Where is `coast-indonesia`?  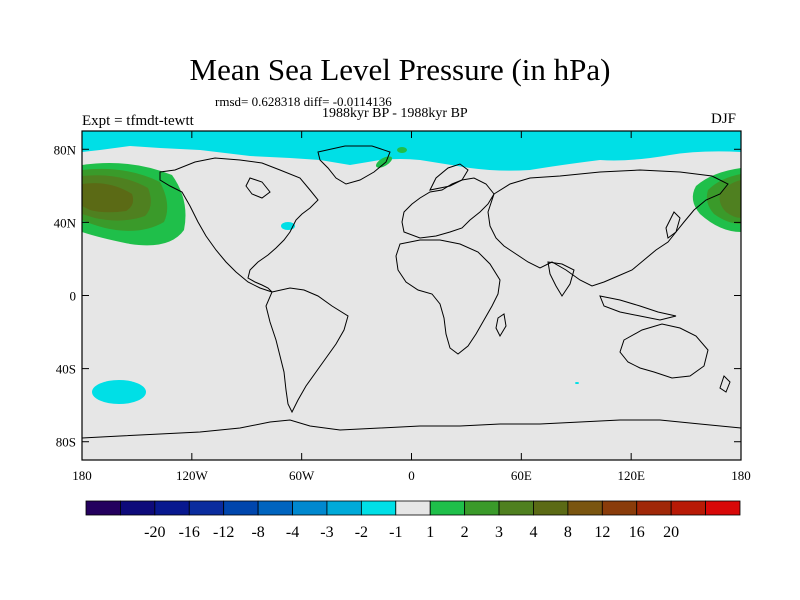
coast-indonesia is located at coordinates (638, 308).